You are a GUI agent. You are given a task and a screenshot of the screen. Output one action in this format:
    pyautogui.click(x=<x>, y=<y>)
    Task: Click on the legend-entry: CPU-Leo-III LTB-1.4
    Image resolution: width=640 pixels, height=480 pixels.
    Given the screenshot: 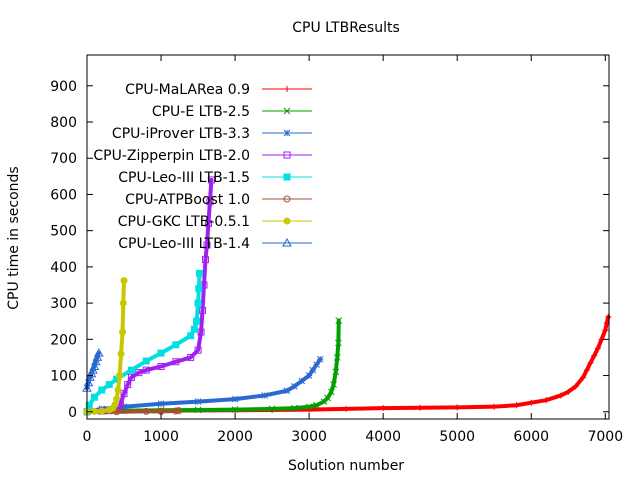 What is the action you would take?
    pyautogui.click(x=215, y=244)
    